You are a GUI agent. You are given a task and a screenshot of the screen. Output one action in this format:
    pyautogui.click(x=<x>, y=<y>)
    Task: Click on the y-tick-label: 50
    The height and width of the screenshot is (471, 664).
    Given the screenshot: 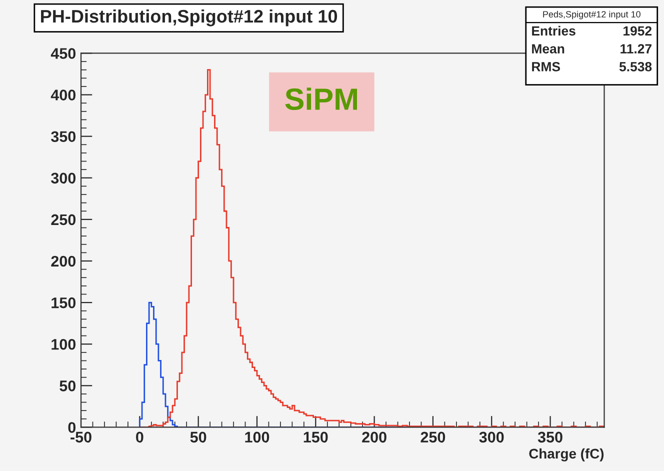 What is the action you would take?
    pyautogui.click(x=68, y=386)
    